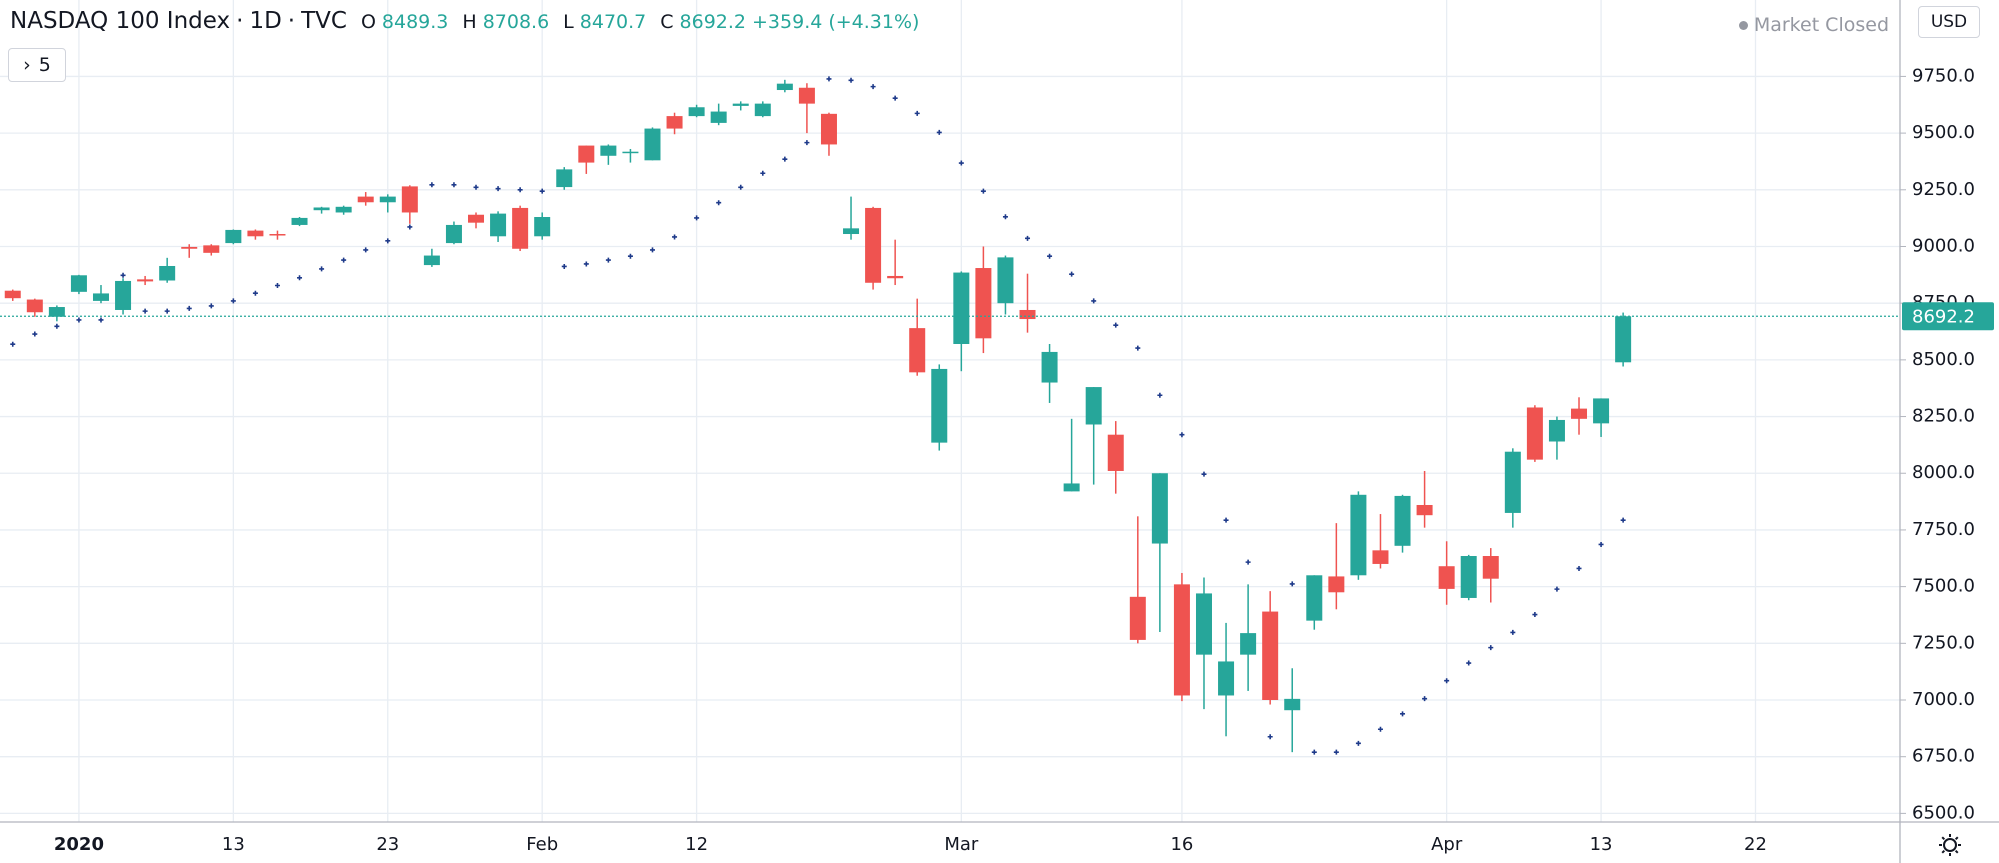 The image size is (1999, 863). I want to click on indicators-toggle: › 5, so click(37, 65).